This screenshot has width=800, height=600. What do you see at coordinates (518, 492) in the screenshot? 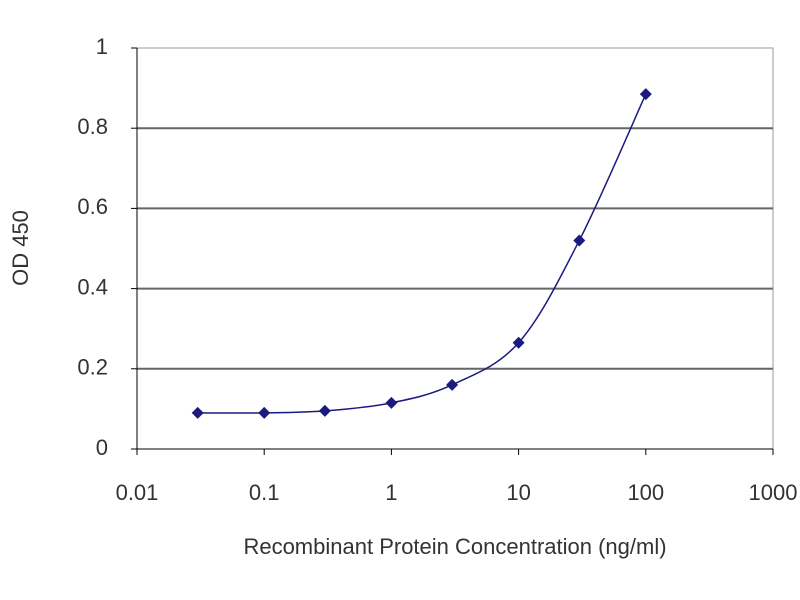
I see `x-tick-label: 10` at bounding box center [518, 492].